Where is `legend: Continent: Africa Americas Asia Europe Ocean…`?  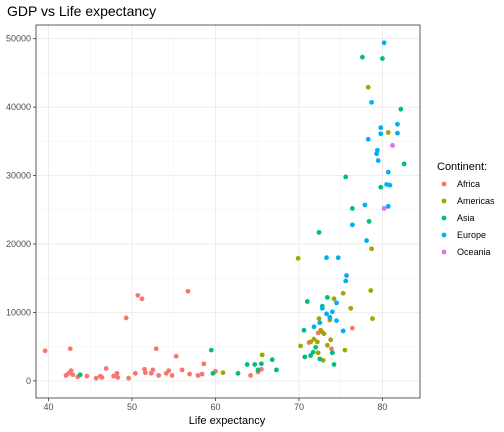
legend: Continent: Africa Americas Asia Europe Ocean… is located at coordinates (466, 209).